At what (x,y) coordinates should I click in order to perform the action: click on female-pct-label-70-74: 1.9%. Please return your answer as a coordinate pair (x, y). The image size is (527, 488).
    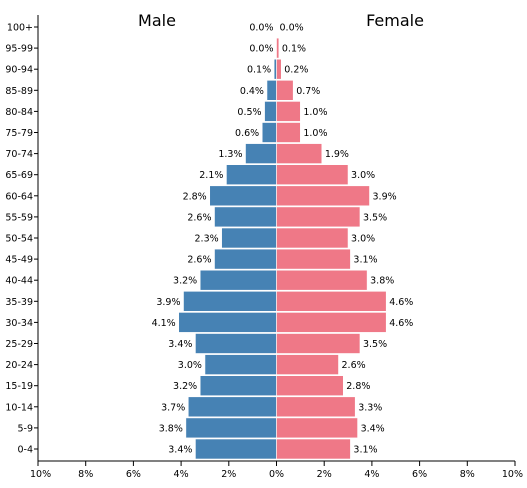
    Looking at the image, I should click on (337, 154).